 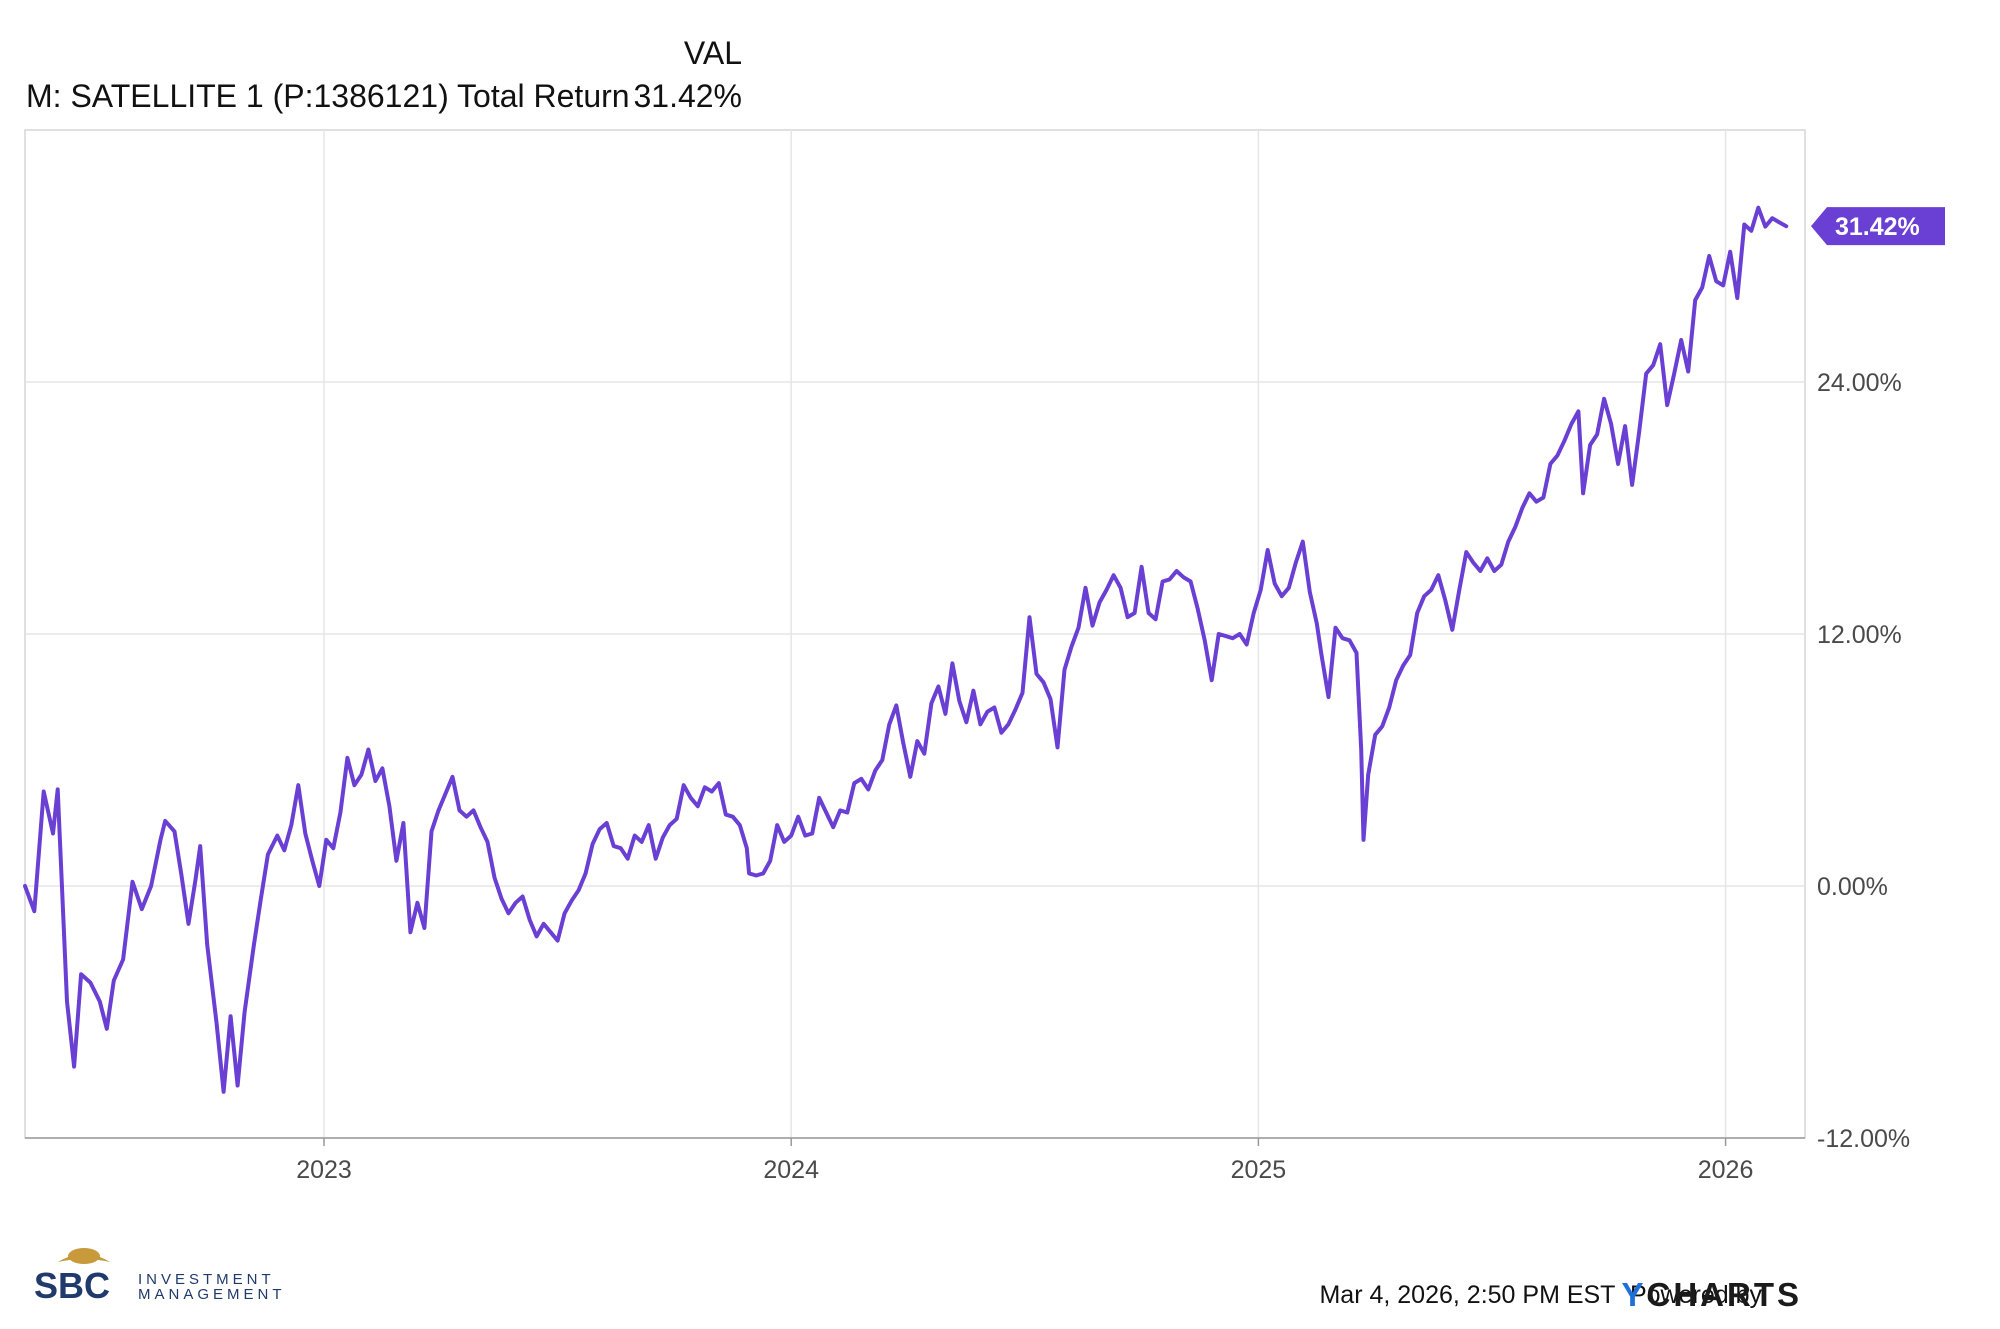 What do you see at coordinates (1633, 1294) in the screenshot?
I see `ycharts-brand-y: Y` at bounding box center [1633, 1294].